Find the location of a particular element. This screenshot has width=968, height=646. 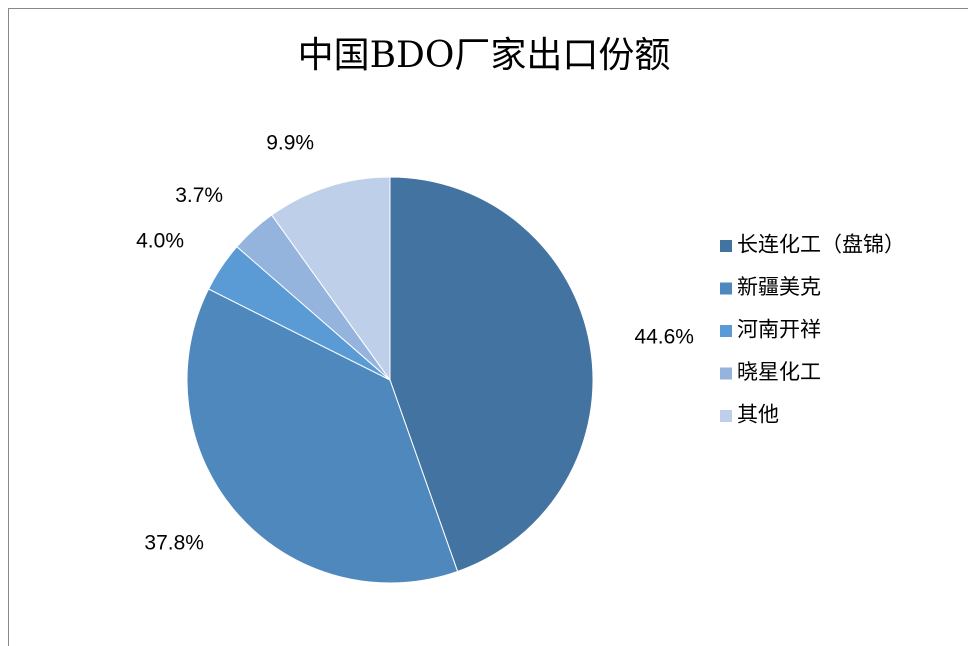

legend-label: 其他 is located at coordinates (758, 415).